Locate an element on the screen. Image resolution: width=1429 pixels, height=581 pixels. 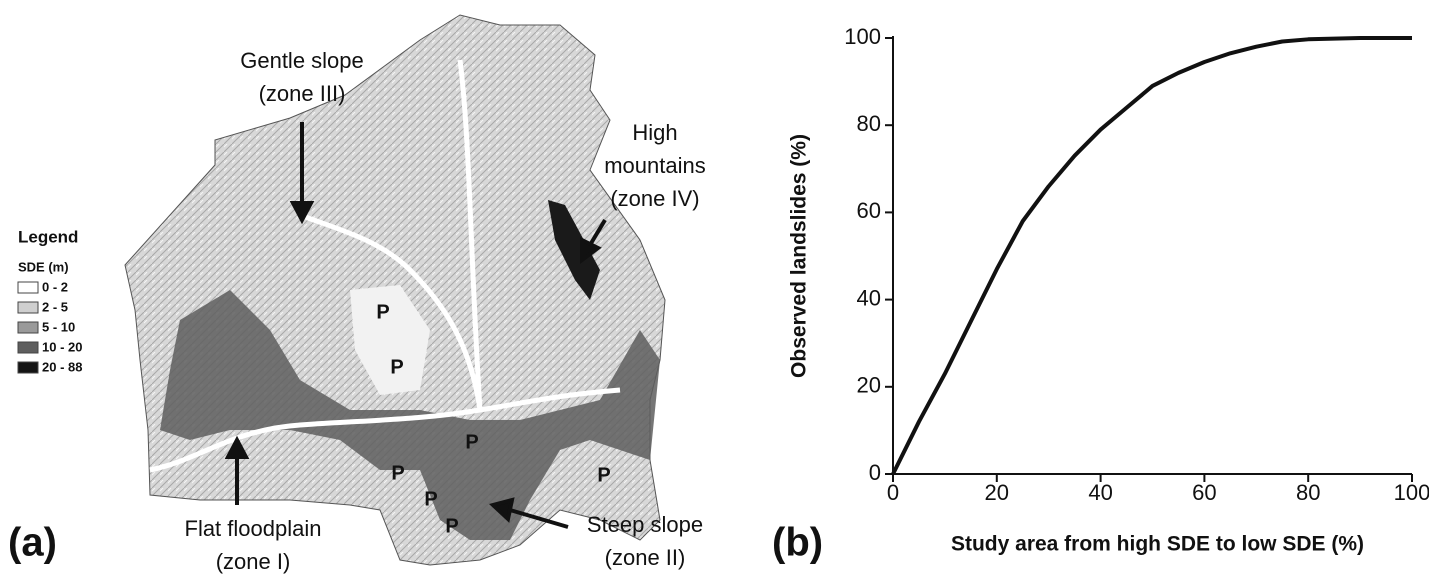
legend-label: 0 - 2 is located at coordinates (55, 286).